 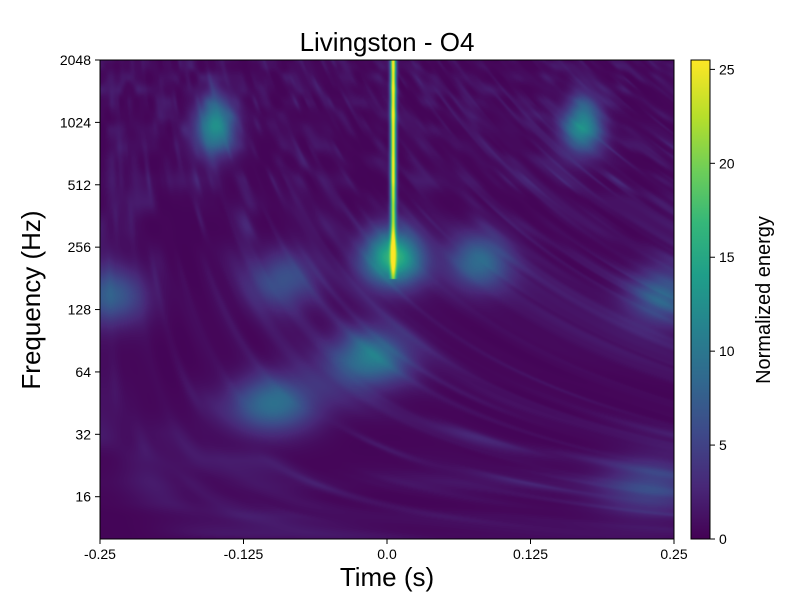 I want to click on colorbar-tick-label: 25, so click(x=727, y=69).